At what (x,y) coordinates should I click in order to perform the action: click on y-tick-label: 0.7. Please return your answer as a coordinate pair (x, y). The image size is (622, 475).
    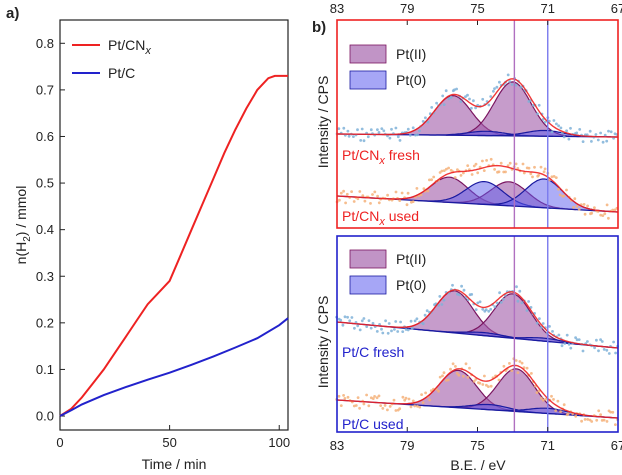
    Looking at the image, I should click on (45, 89).